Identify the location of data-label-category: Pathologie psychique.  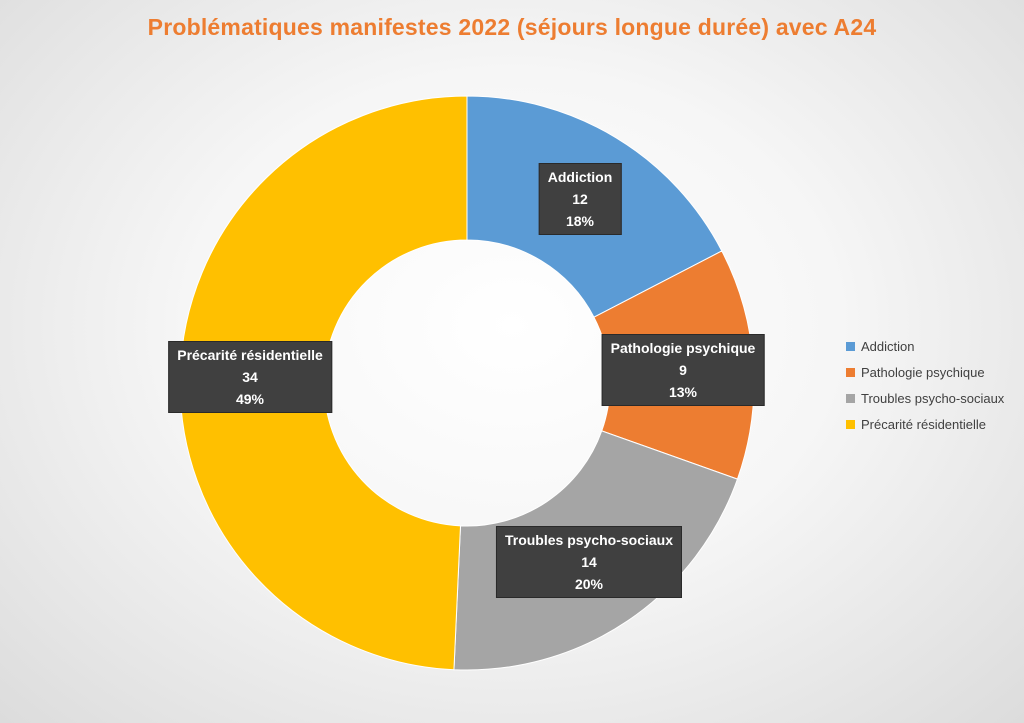
(683, 348).